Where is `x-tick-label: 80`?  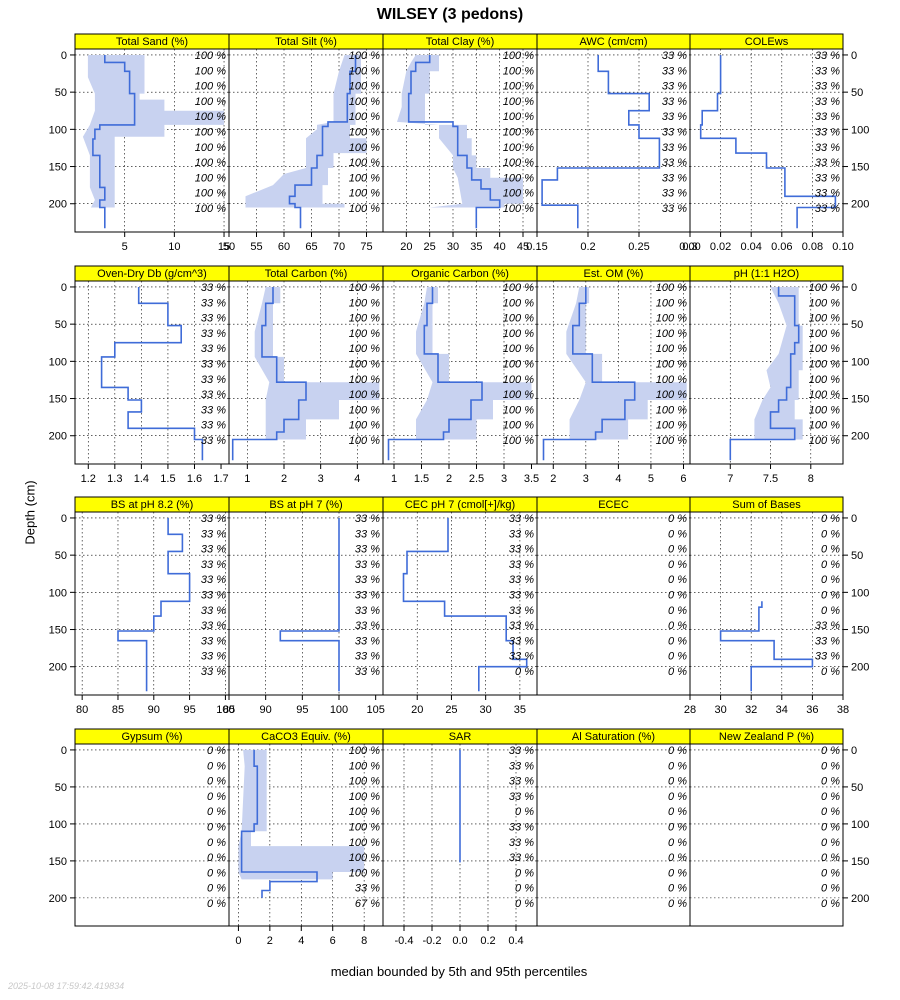 x-tick-label: 80 is located at coordinates (82, 710).